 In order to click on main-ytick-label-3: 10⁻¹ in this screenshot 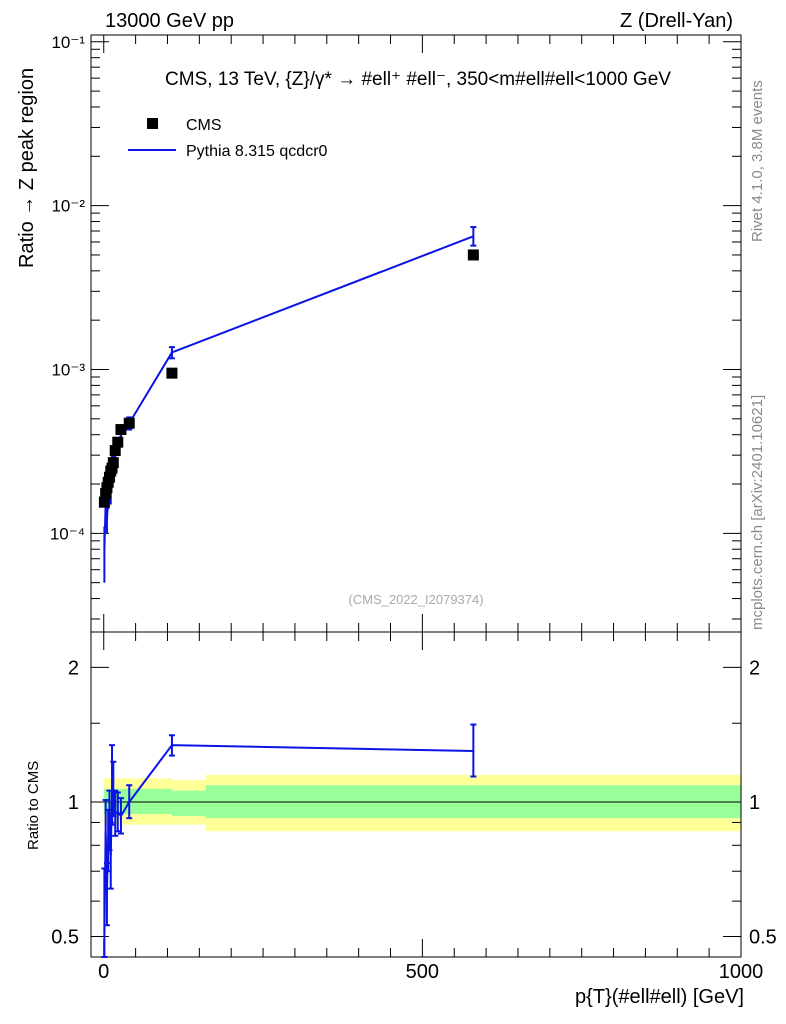, I will do `click(68, 42)`.